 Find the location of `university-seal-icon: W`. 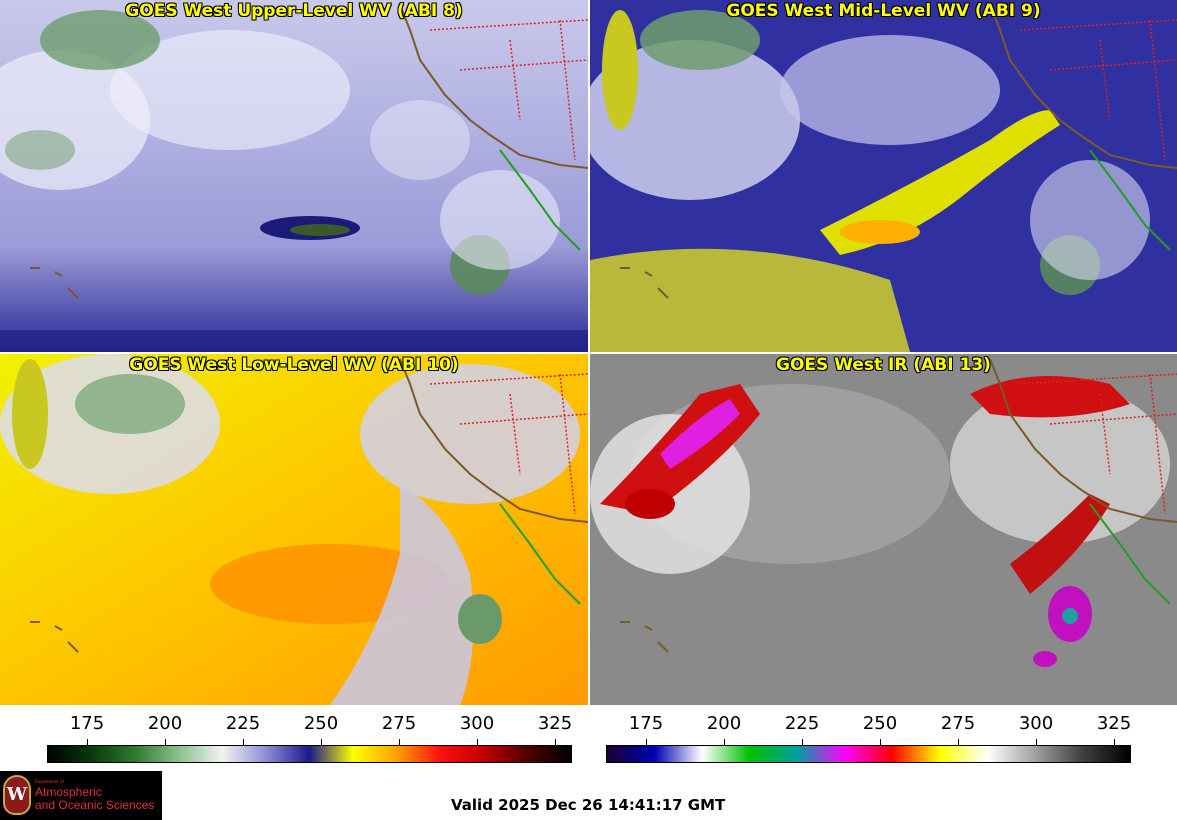

university-seal-icon: W is located at coordinates (17, 795).